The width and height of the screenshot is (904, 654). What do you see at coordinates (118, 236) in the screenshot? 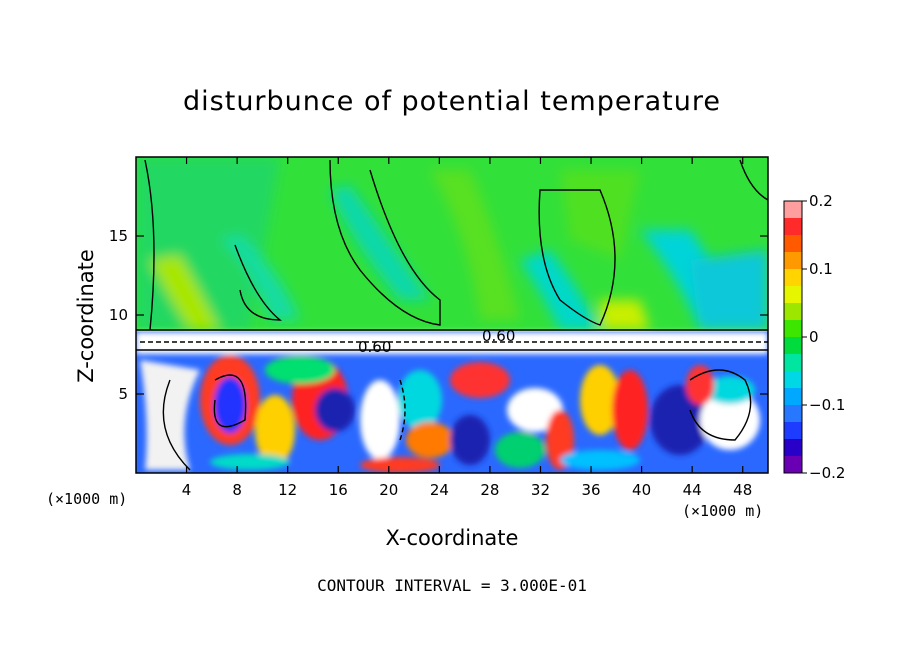
I see `y-tick-label: 15` at bounding box center [118, 236].